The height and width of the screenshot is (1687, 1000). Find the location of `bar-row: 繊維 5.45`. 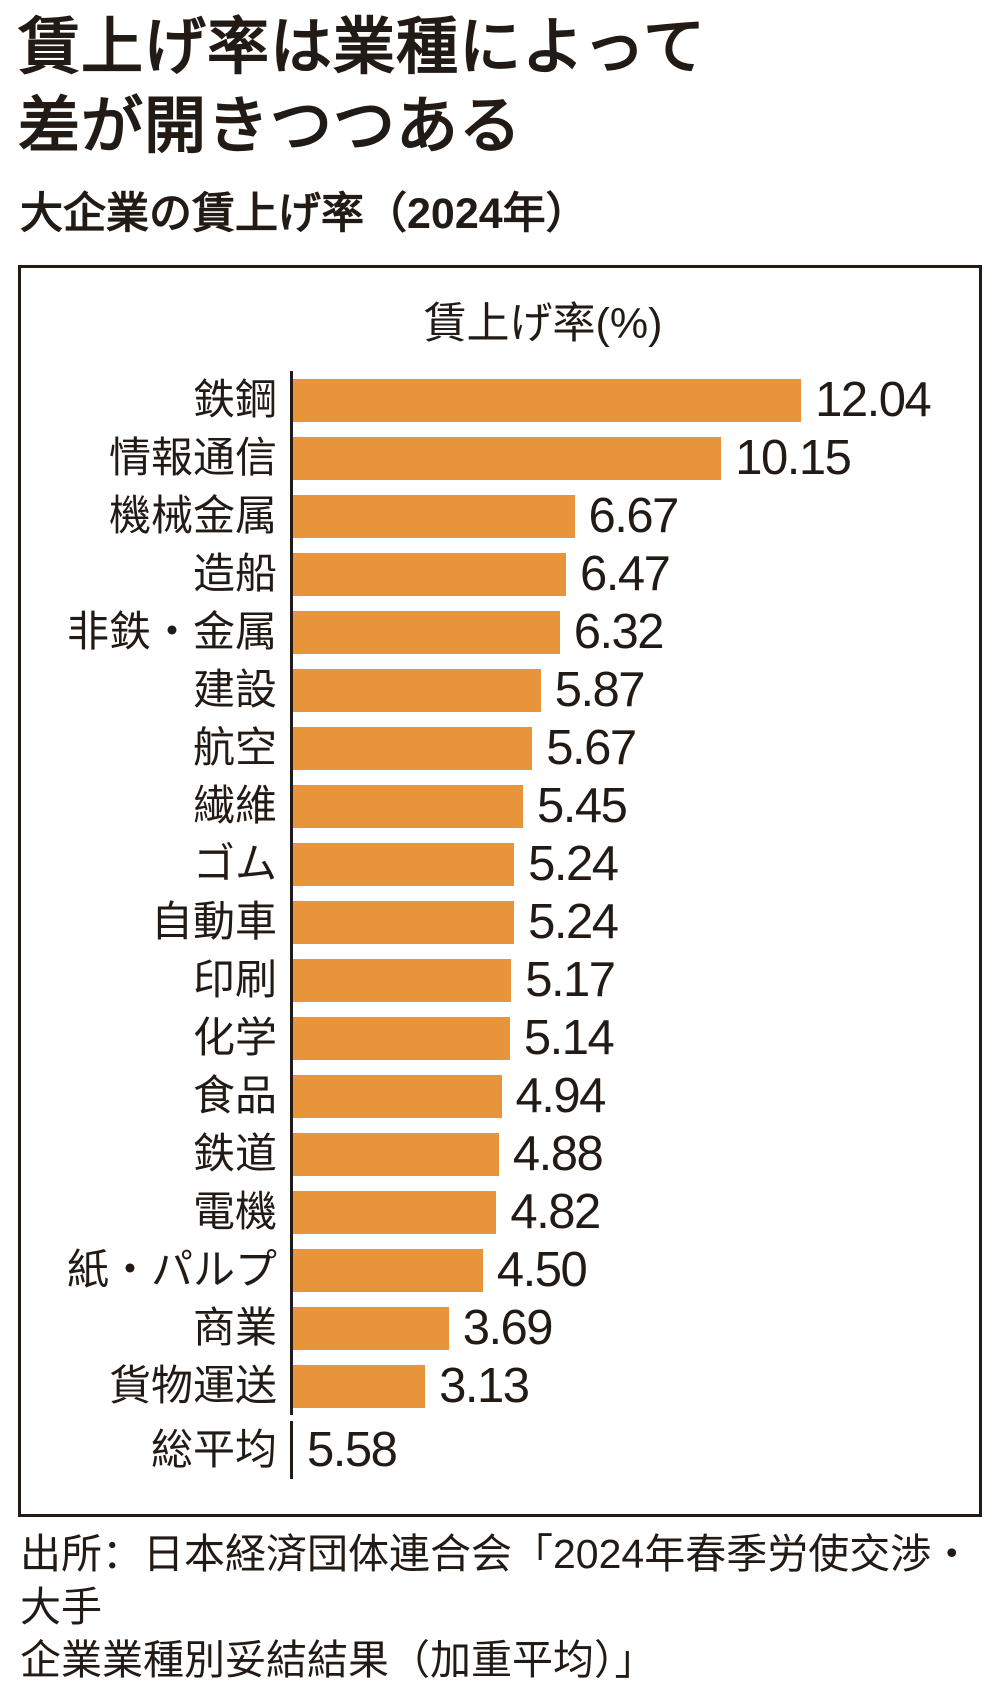

bar-row: 繊維 5.45 is located at coordinates (500, 806).